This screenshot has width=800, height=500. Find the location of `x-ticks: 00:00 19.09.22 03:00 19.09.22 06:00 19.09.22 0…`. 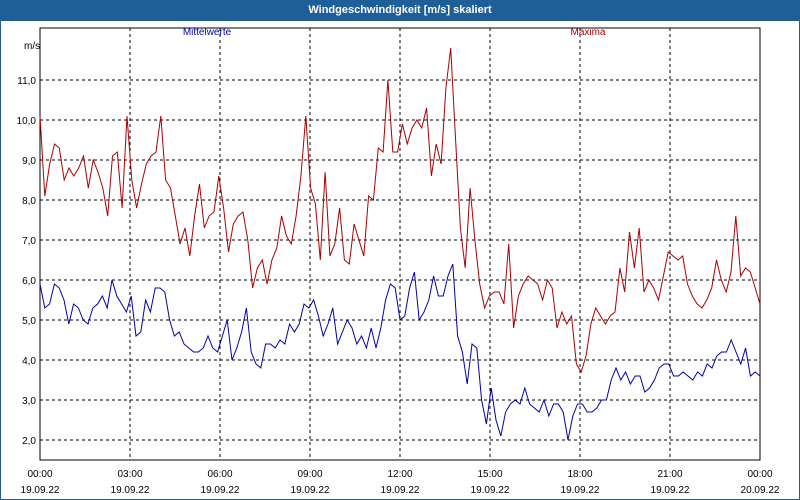

x-ticks: 00:00 19.09.22 03:00 19.09.22 06:00 19.09.22 0… is located at coordinates (400, 482).